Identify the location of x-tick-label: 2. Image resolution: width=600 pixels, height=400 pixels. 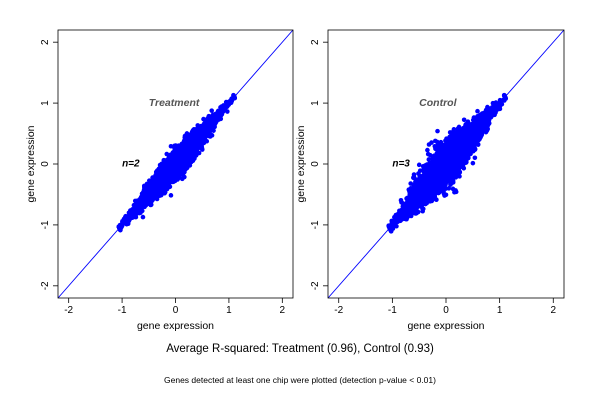
(283, 310).